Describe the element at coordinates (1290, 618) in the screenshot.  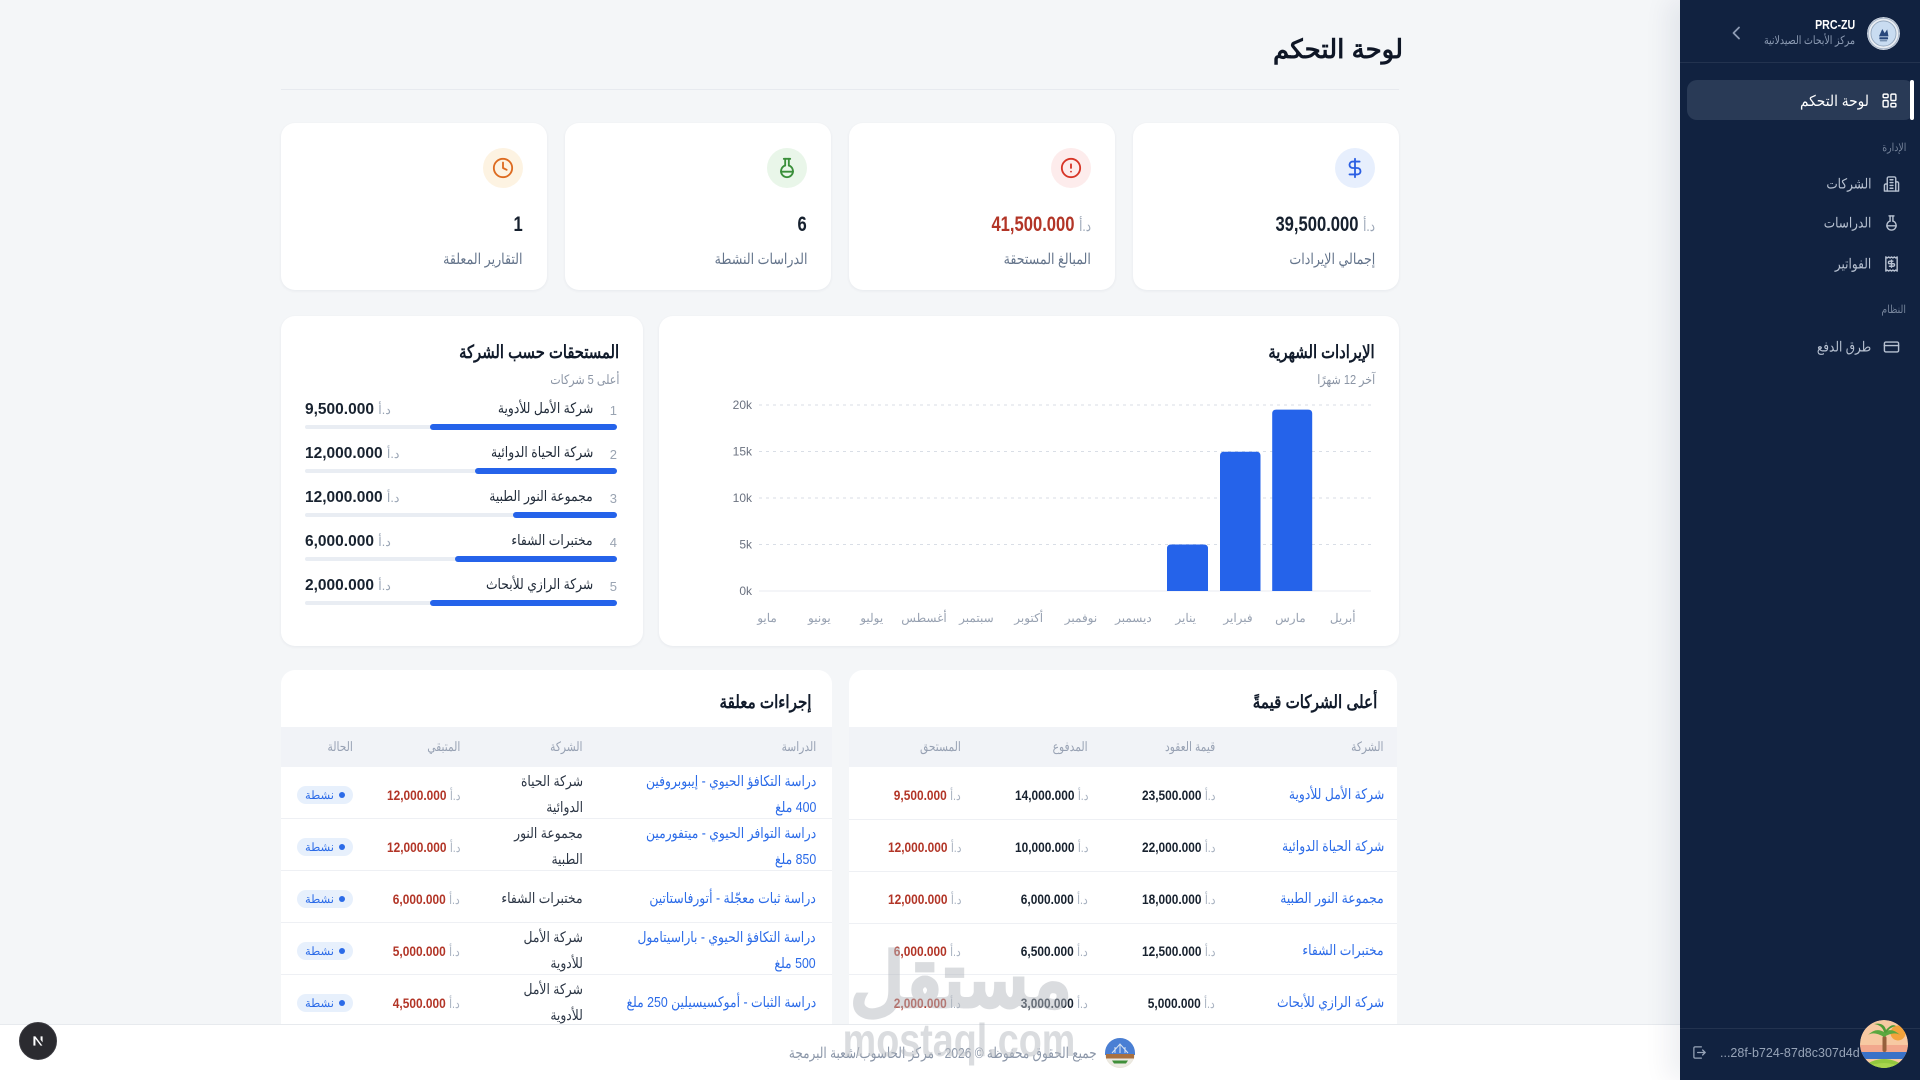
I see `svg-text: مارس` at that location.